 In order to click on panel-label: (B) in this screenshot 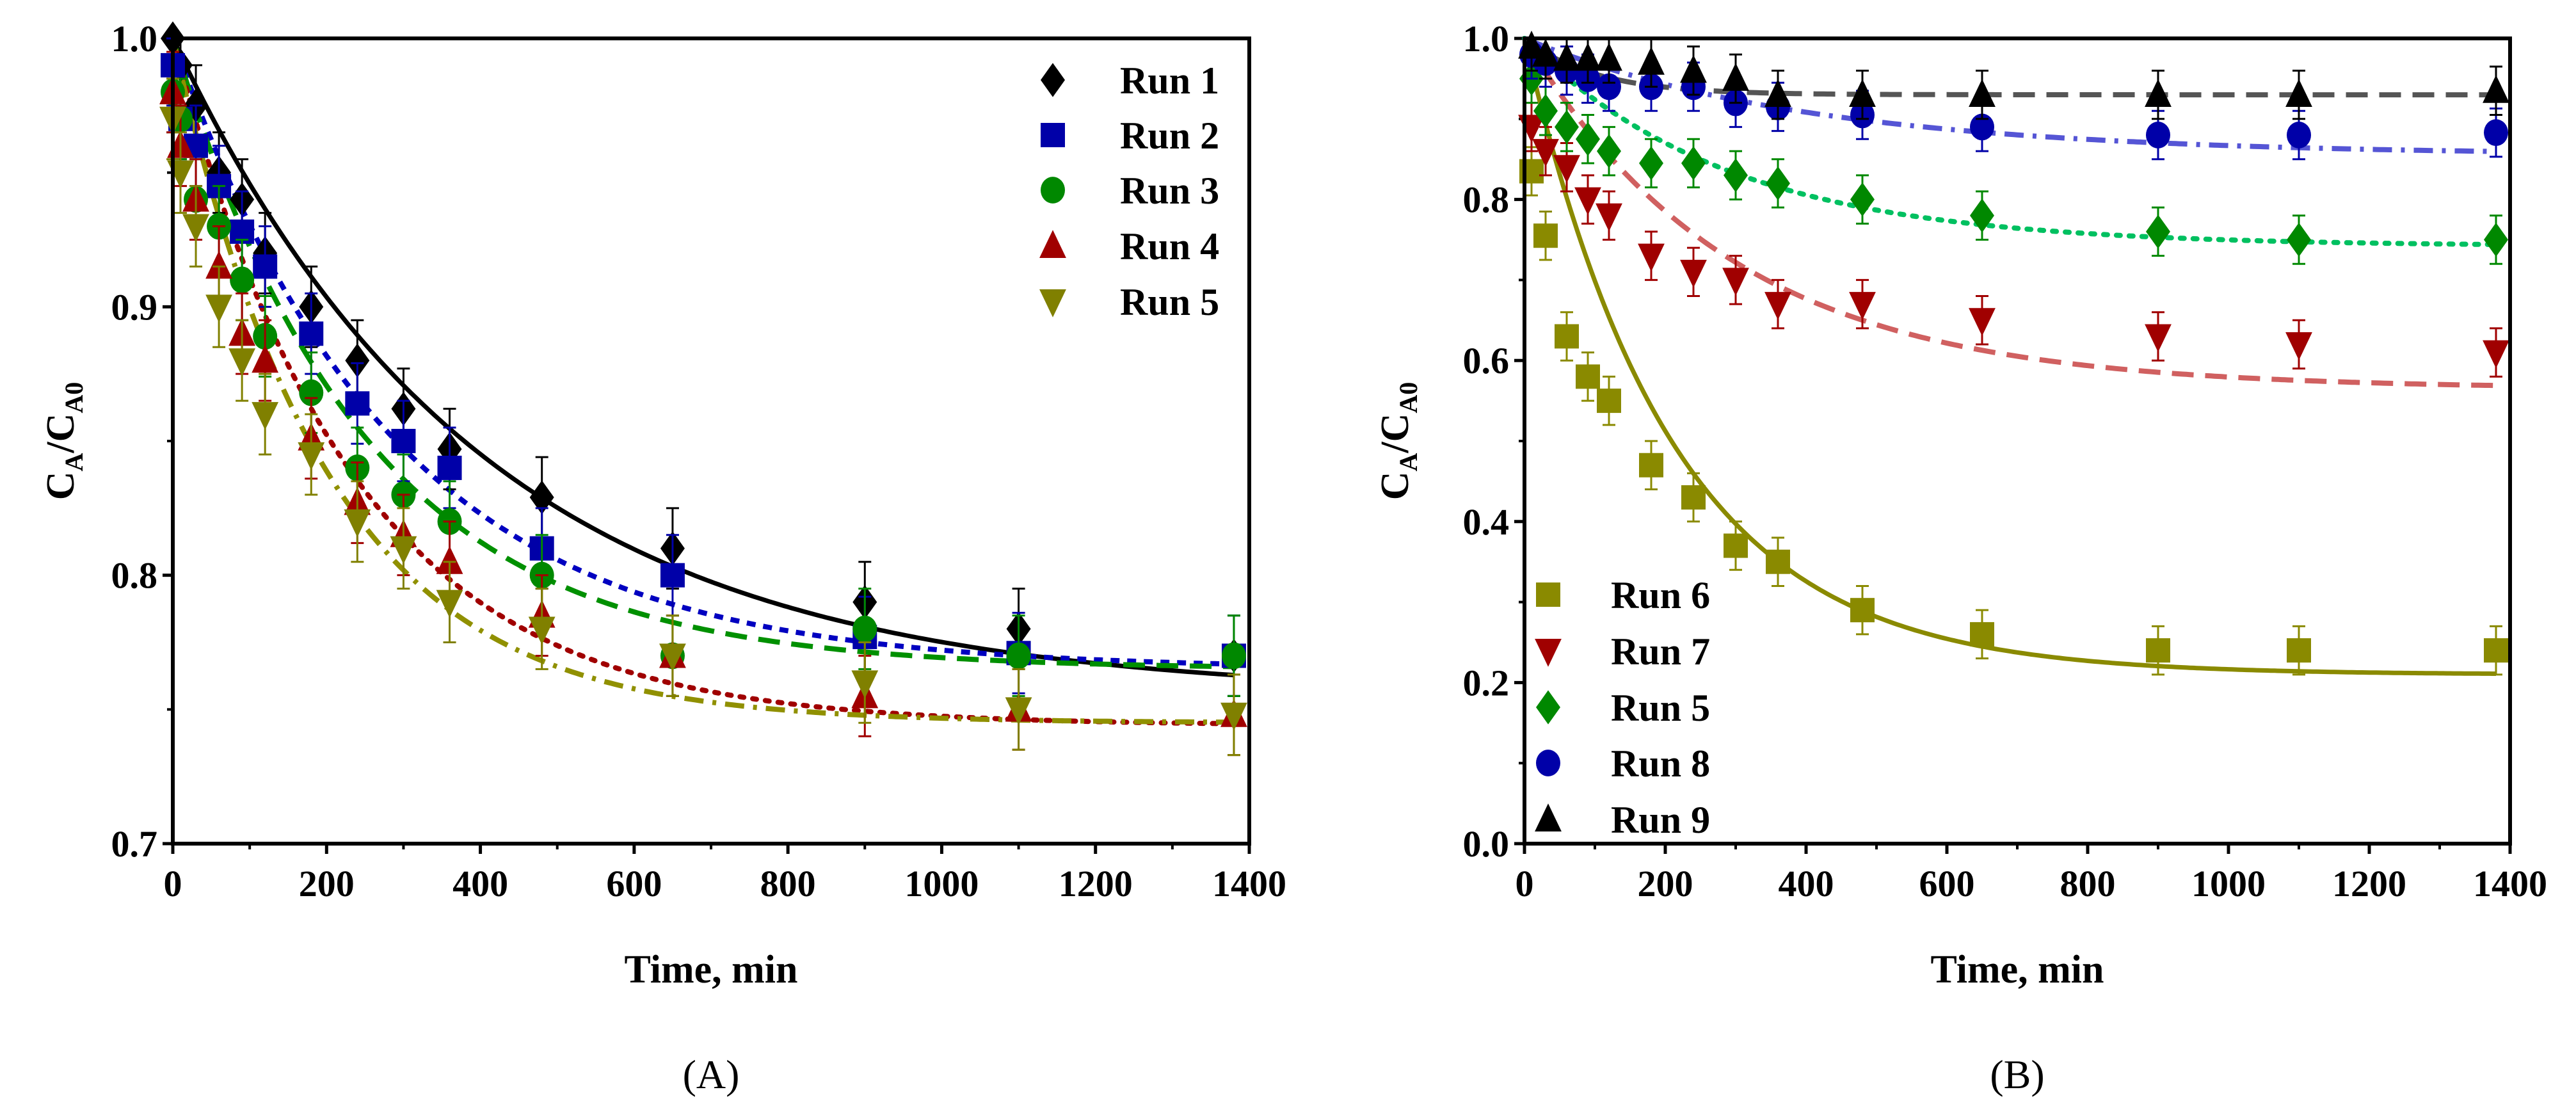, I will do `click(2017, 1074)`.